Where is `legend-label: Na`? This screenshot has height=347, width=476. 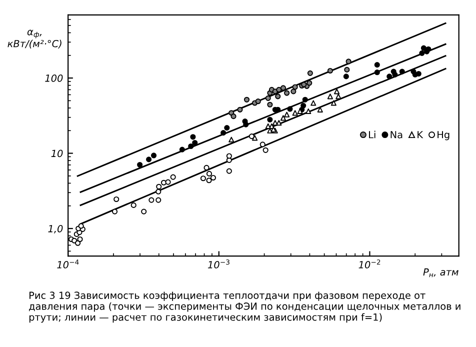
legend-label: Na is located at coordinates (396, 134).